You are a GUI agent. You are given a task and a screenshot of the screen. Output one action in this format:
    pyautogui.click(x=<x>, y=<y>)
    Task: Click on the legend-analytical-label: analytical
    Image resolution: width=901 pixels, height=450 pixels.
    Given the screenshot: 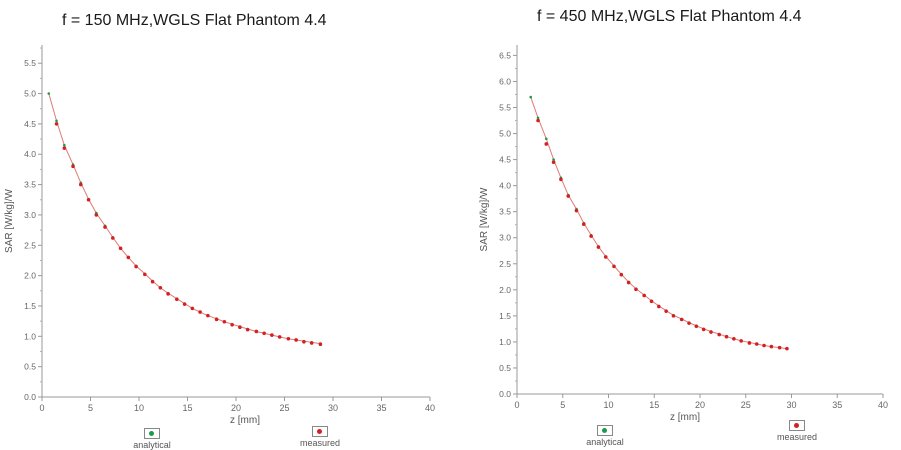 What is the action you would take?
    pyautogui.click(x=152, y=445)
    